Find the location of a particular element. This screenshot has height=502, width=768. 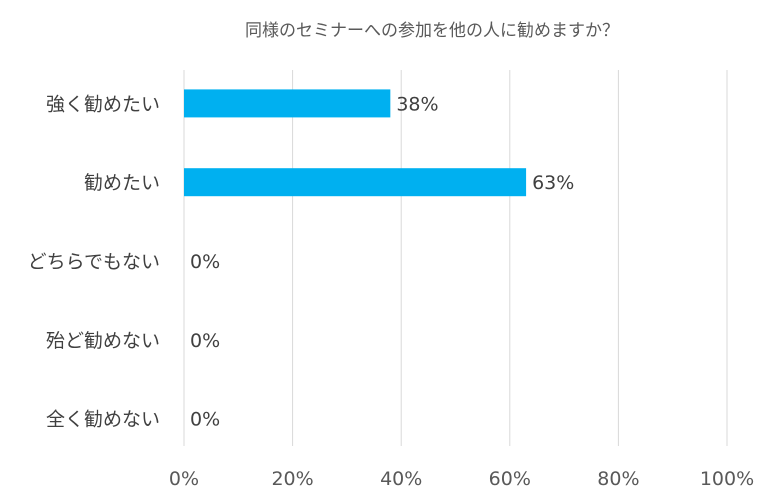

x-tick-label: 40% is located at coordinates (401, 479).